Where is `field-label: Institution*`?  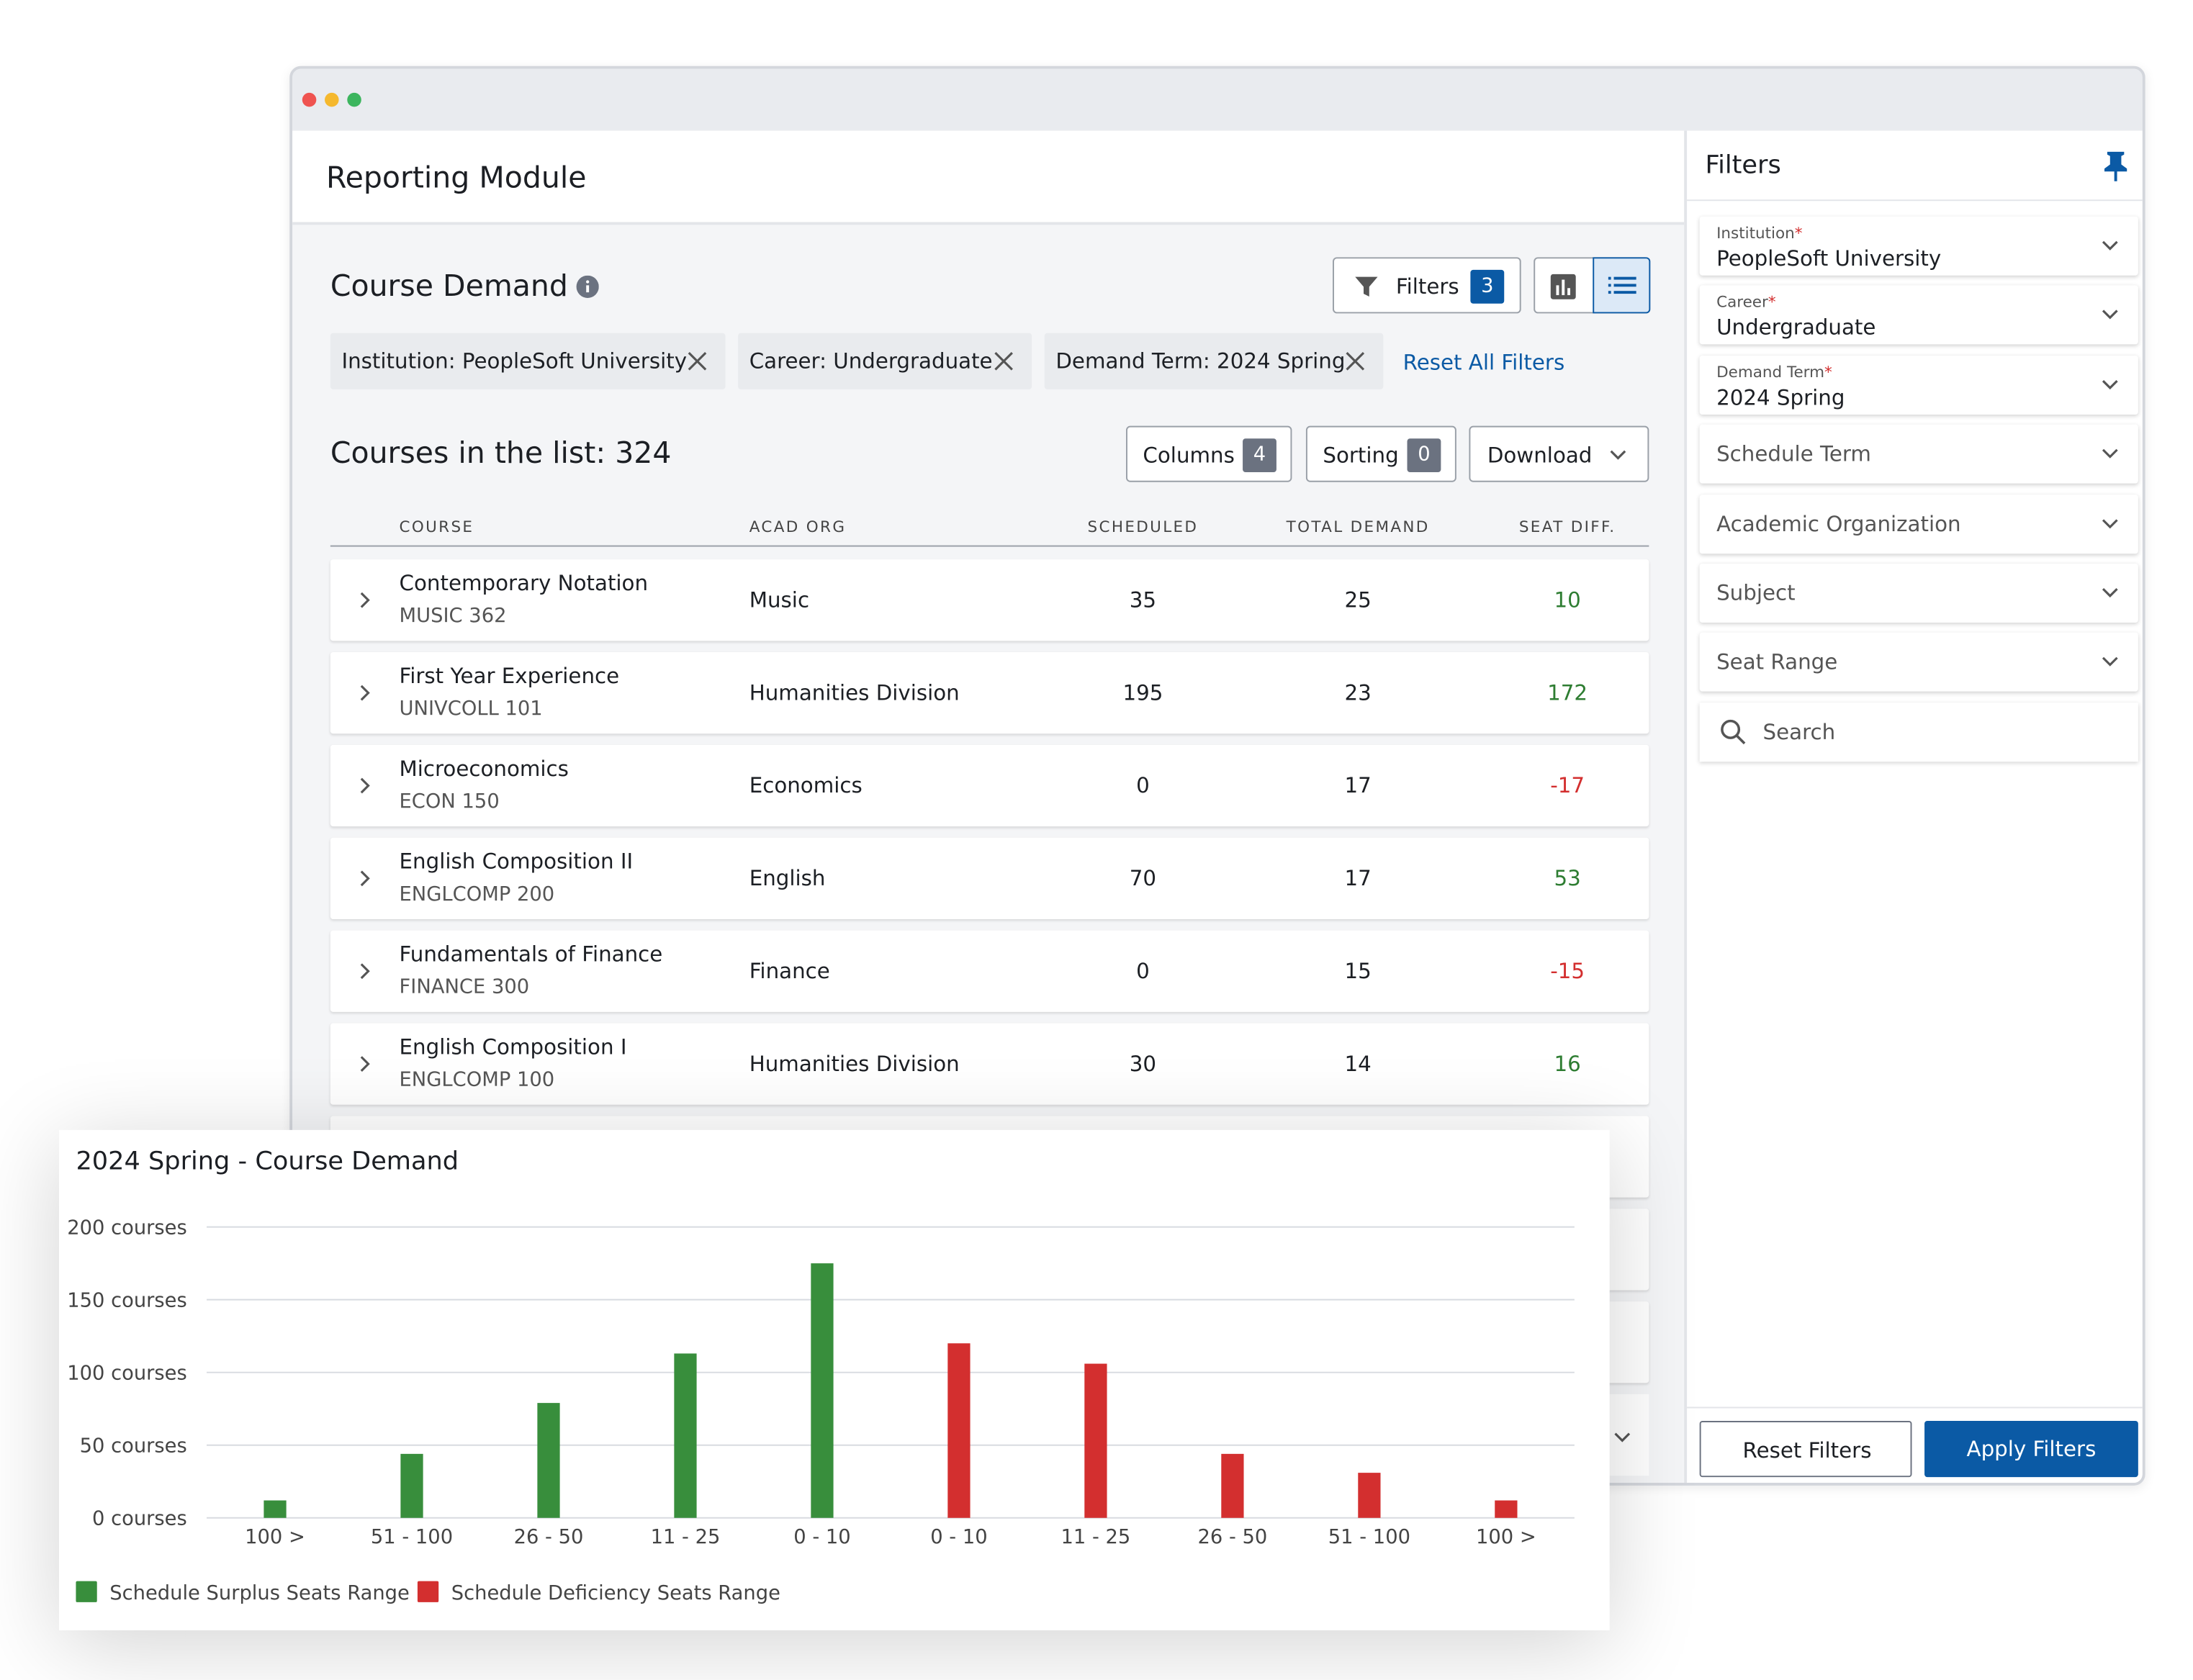 field-label: Institution* is located at coordinates (1760, 233).